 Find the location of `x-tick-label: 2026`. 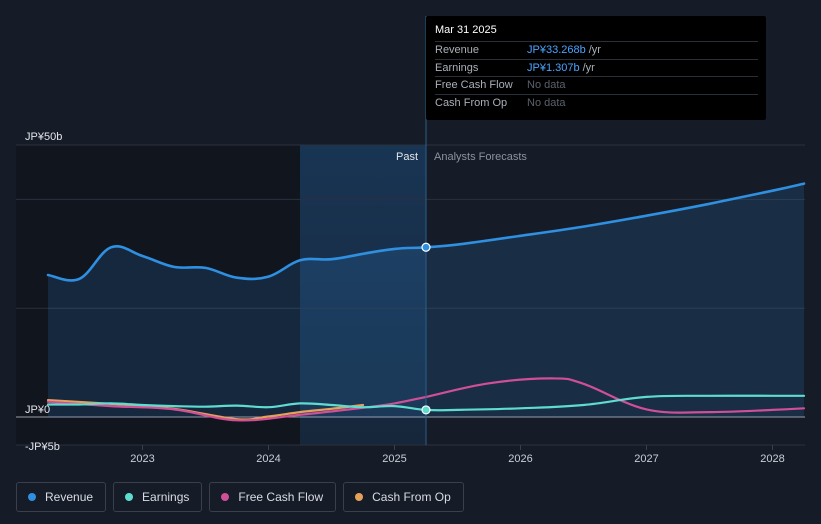

x-tick-label: 2026 is located at coordinates (520, 459).